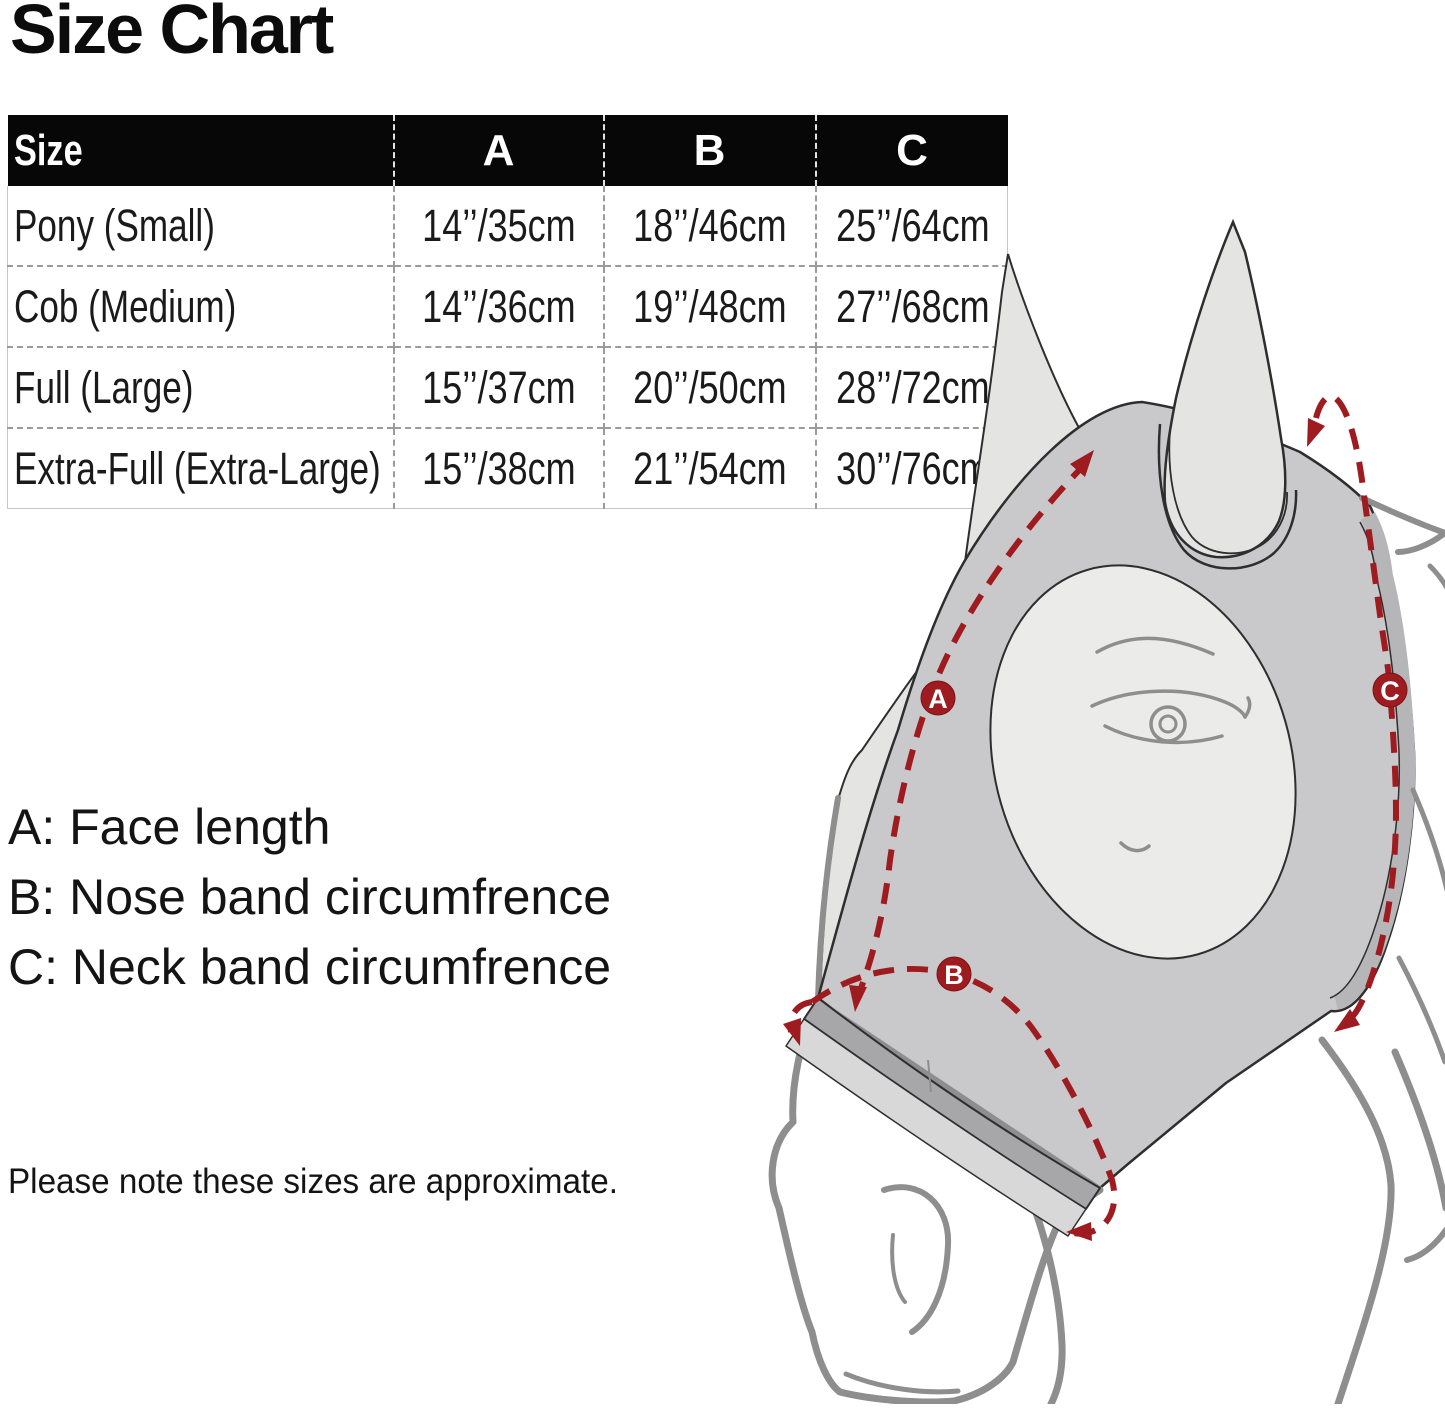  I want to click on horse-eye-sketch, so click(1171, 744).